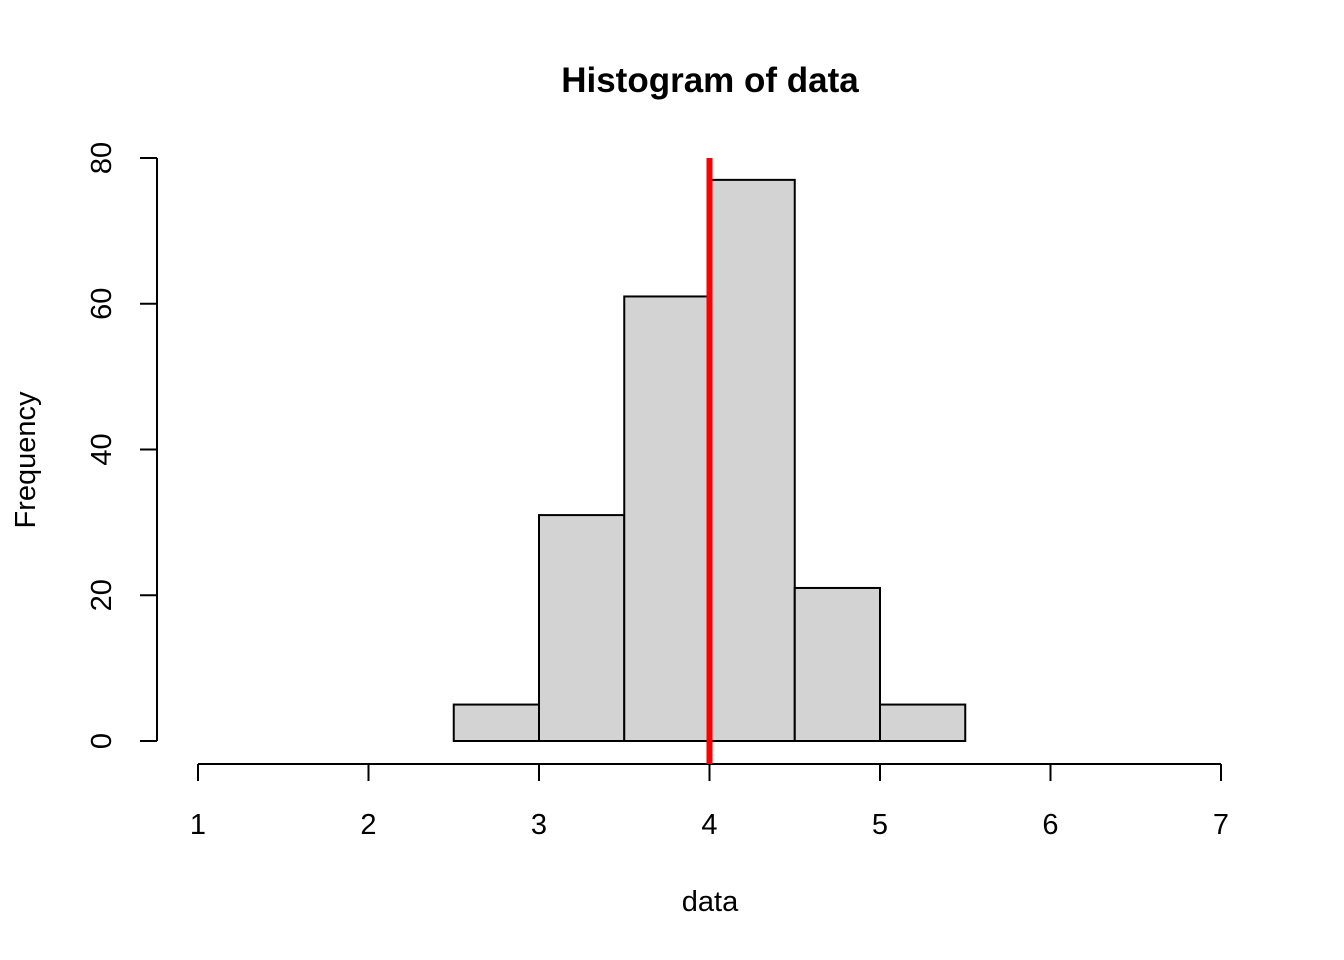  I want to click on x-tick-label: 6, so click(1050, 825).